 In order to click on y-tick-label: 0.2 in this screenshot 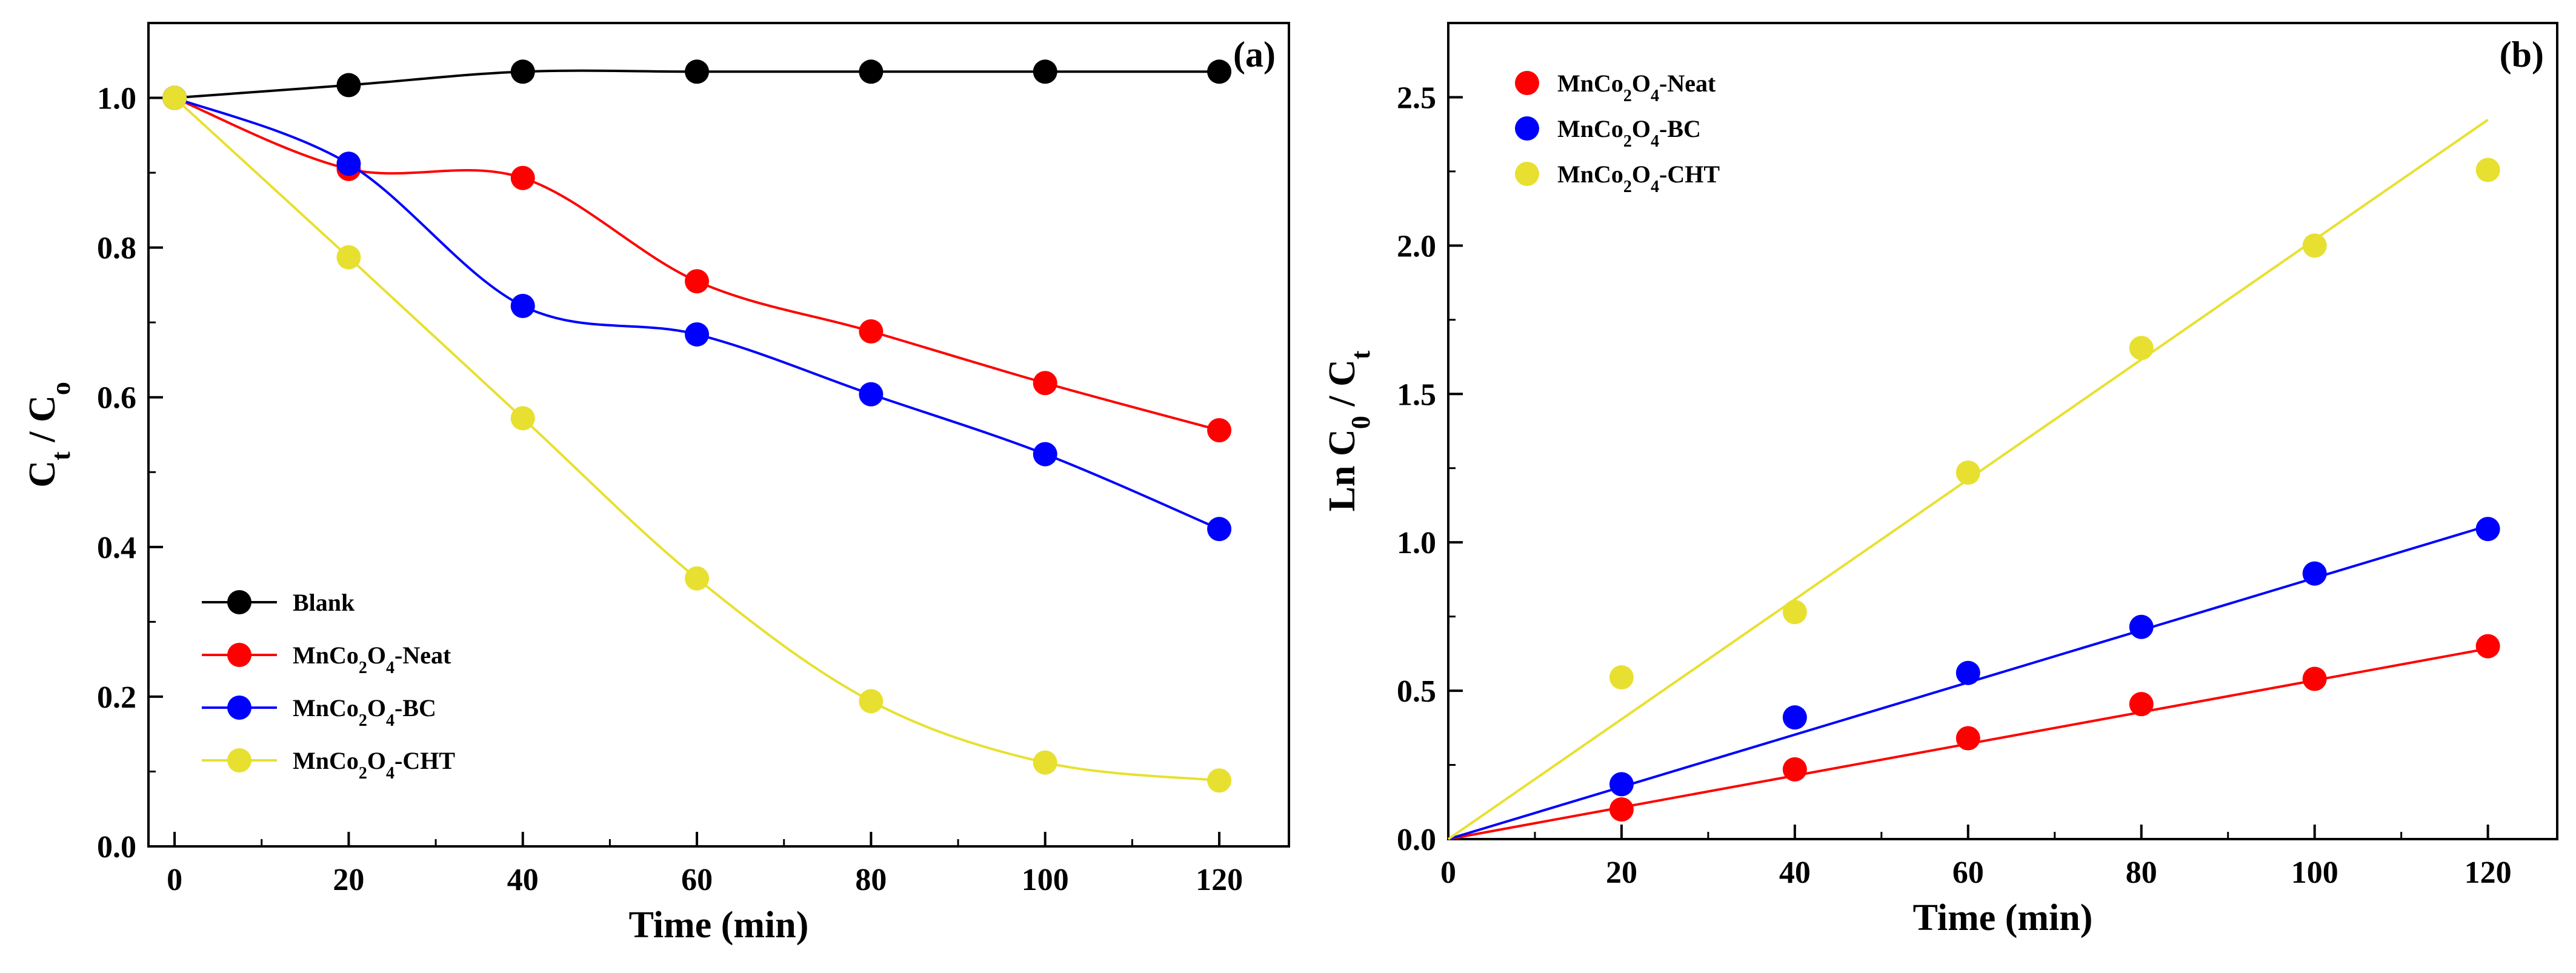, I will do `click(116, 697)`.